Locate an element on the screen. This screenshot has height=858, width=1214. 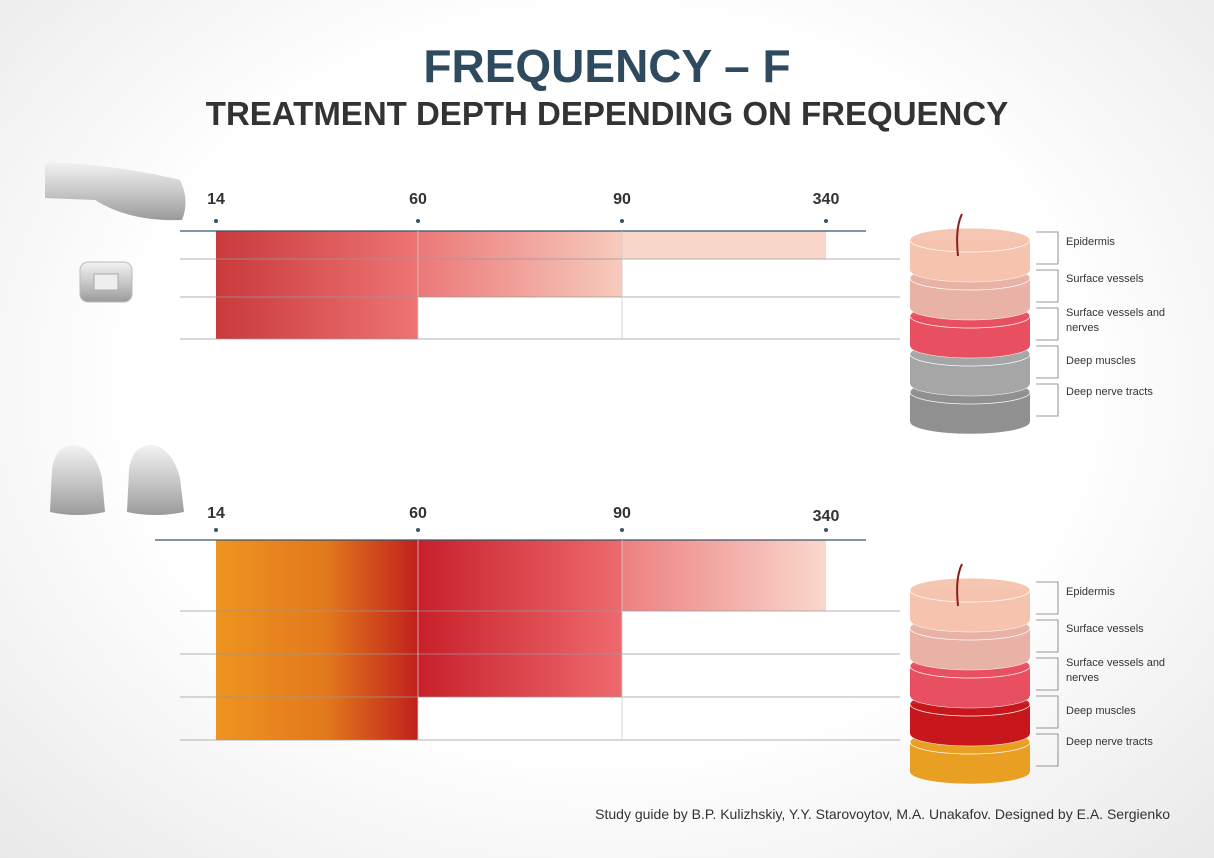
title: FREQUENCY – F is located at coordinates (606, 66).